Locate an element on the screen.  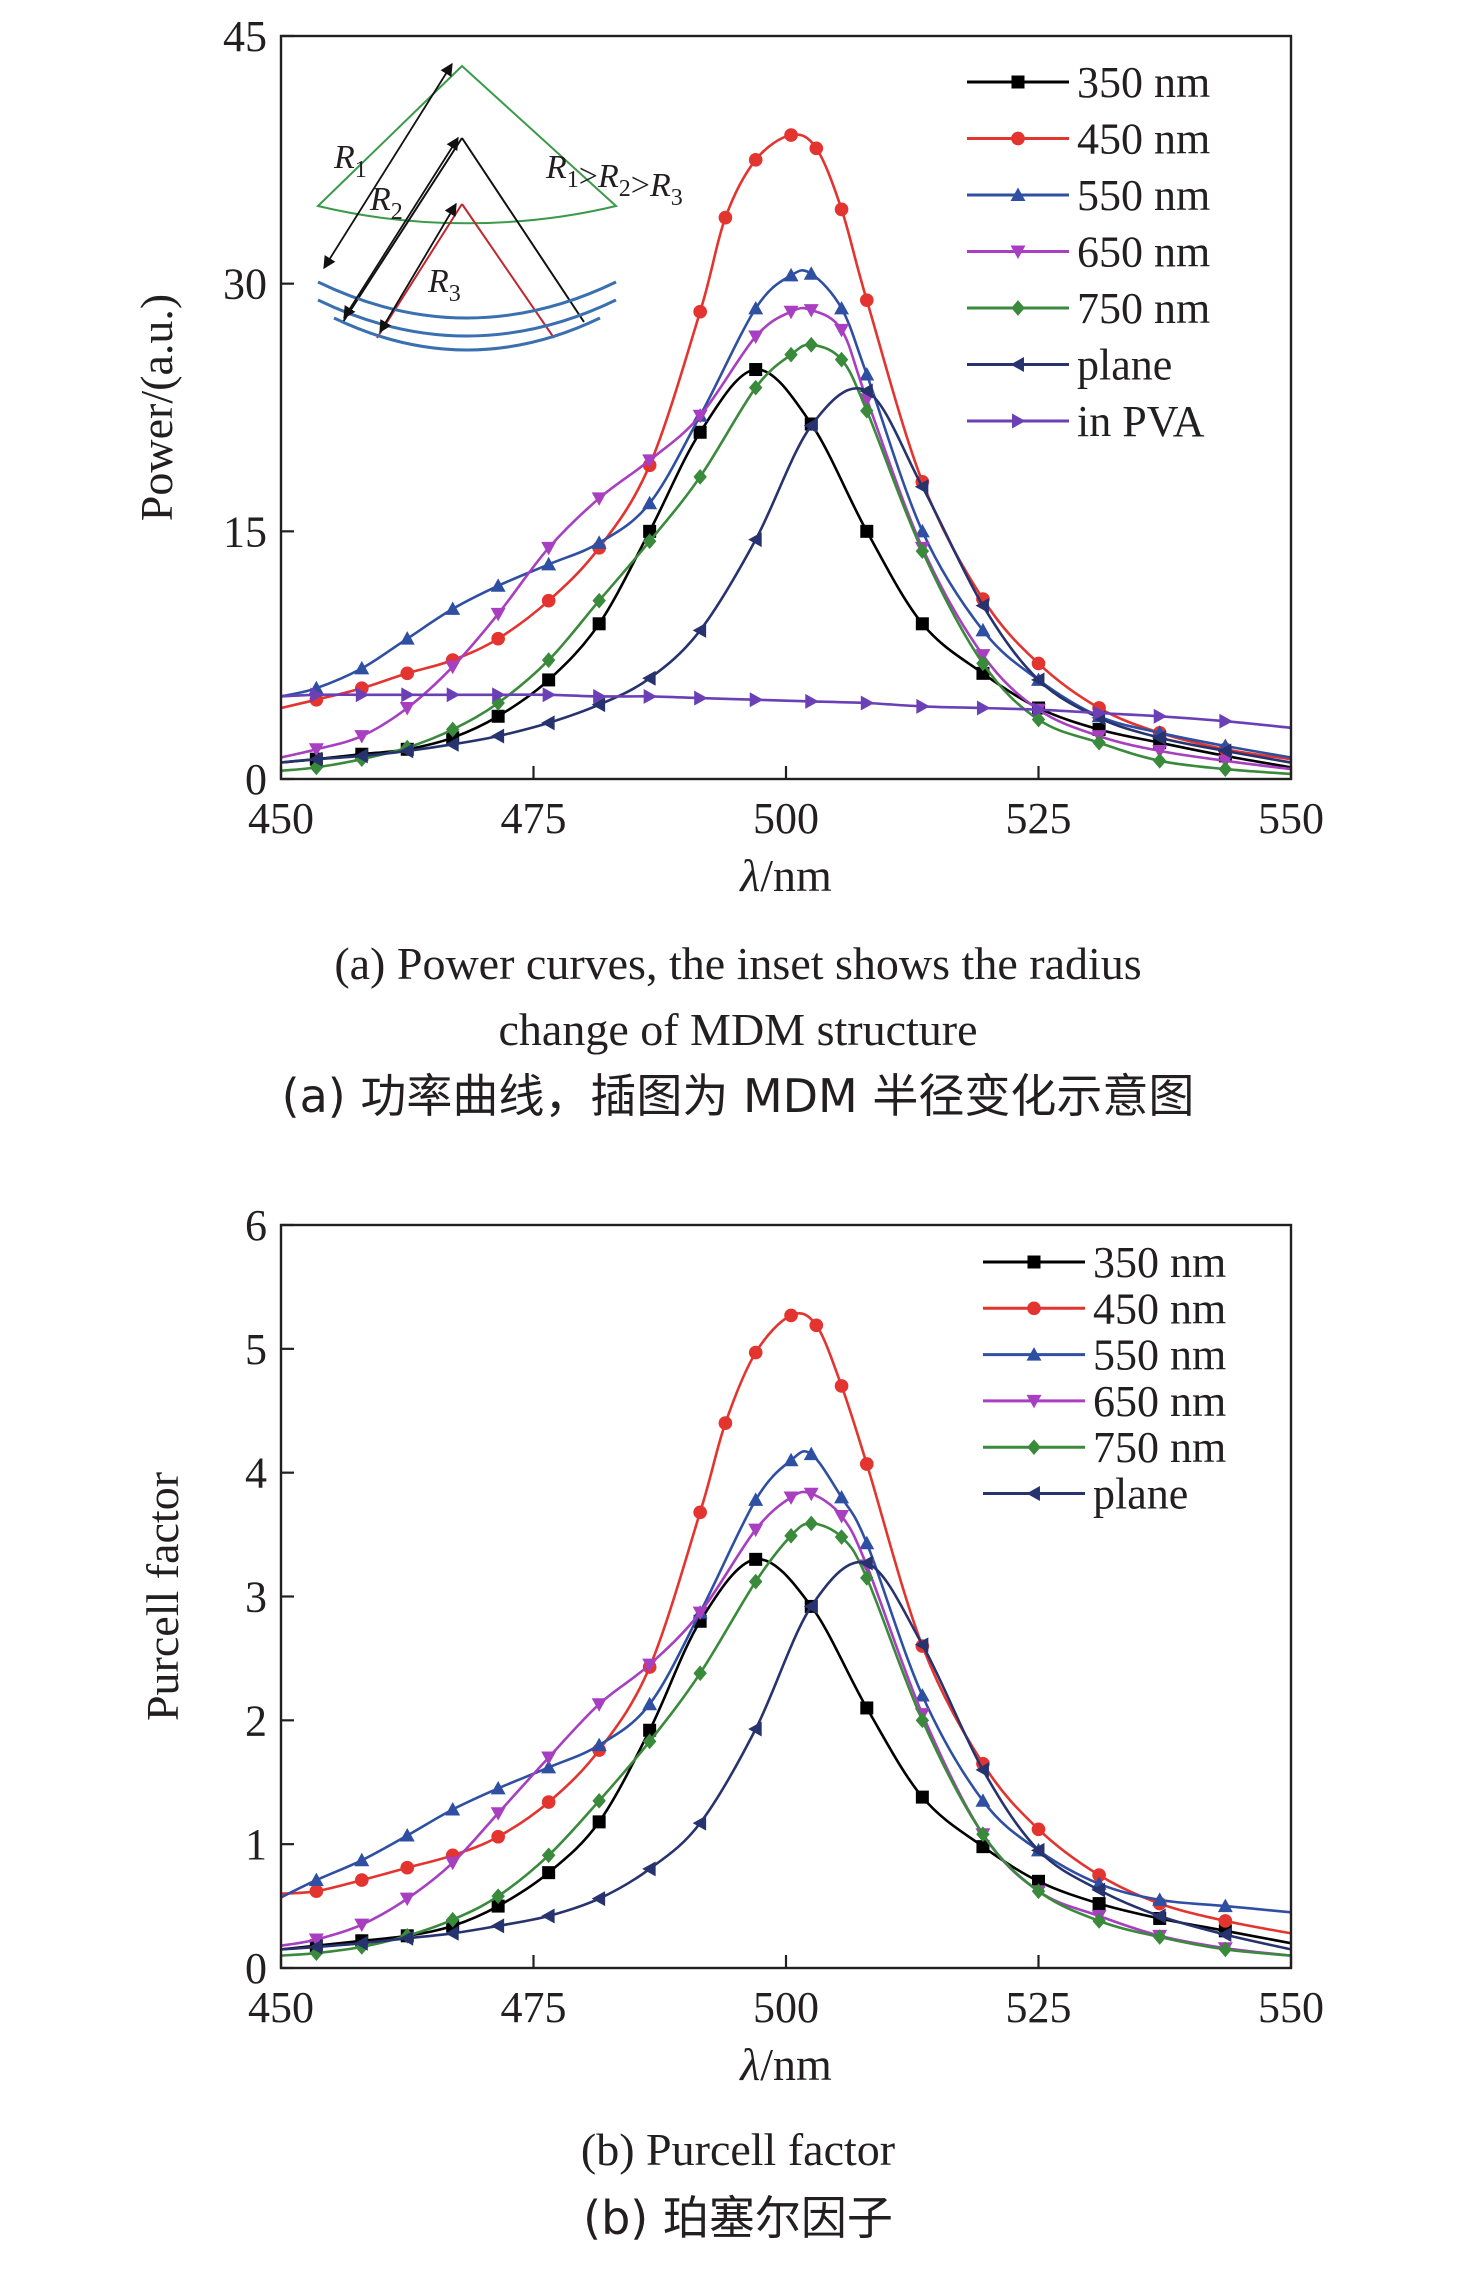
inset-r2-label: R2 is located at coordinates (386, 203).